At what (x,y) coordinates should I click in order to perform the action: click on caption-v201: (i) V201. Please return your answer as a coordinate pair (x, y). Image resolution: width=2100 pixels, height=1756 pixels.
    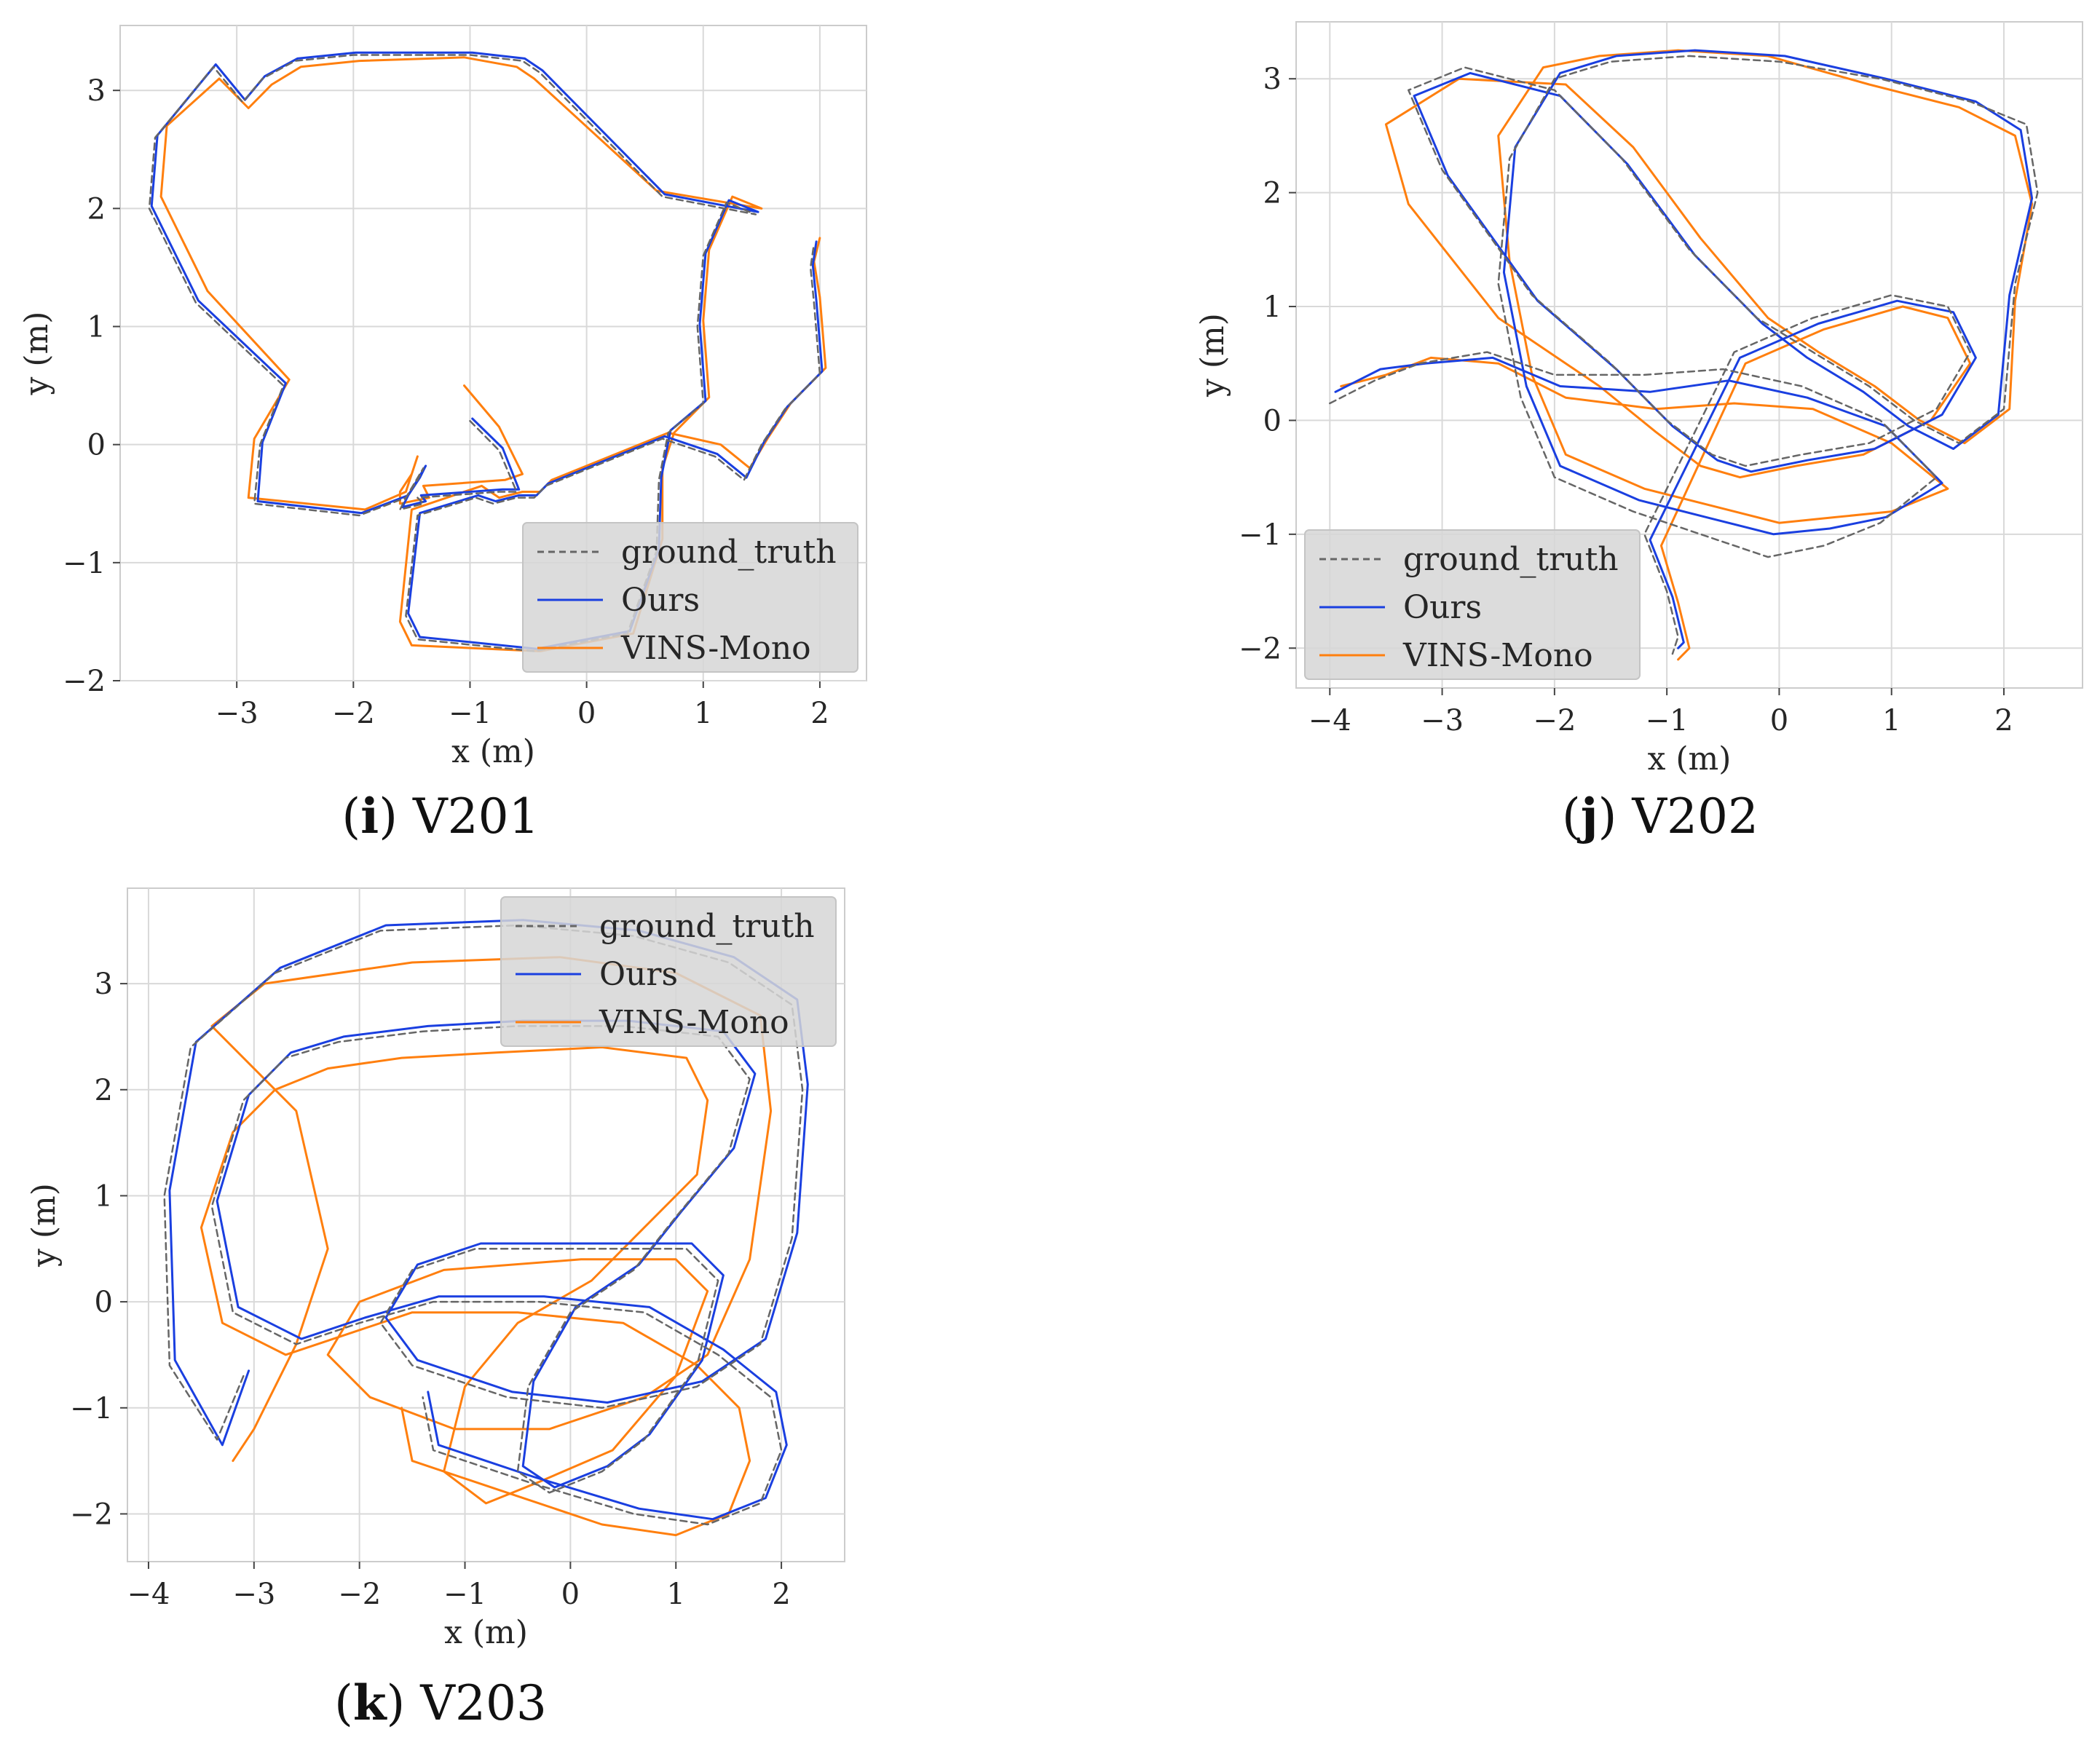
    Looking at the image, I should click on (441, 816).